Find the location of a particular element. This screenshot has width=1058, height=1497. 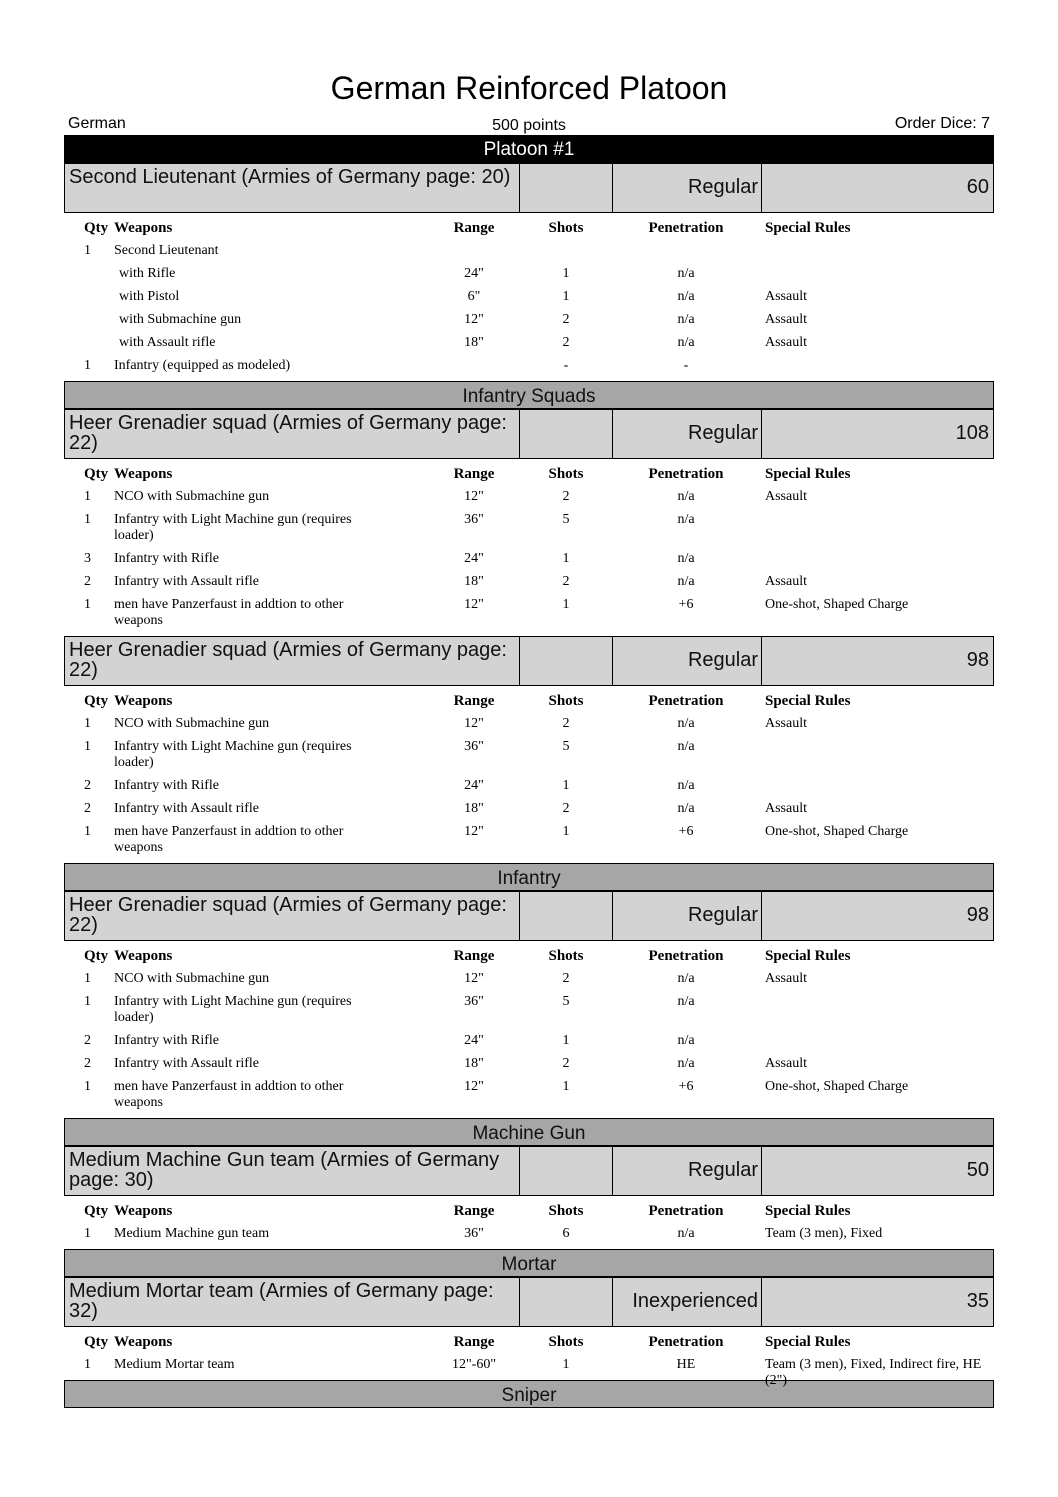

weapon-range: 18" is located at coordinates (474, 342).